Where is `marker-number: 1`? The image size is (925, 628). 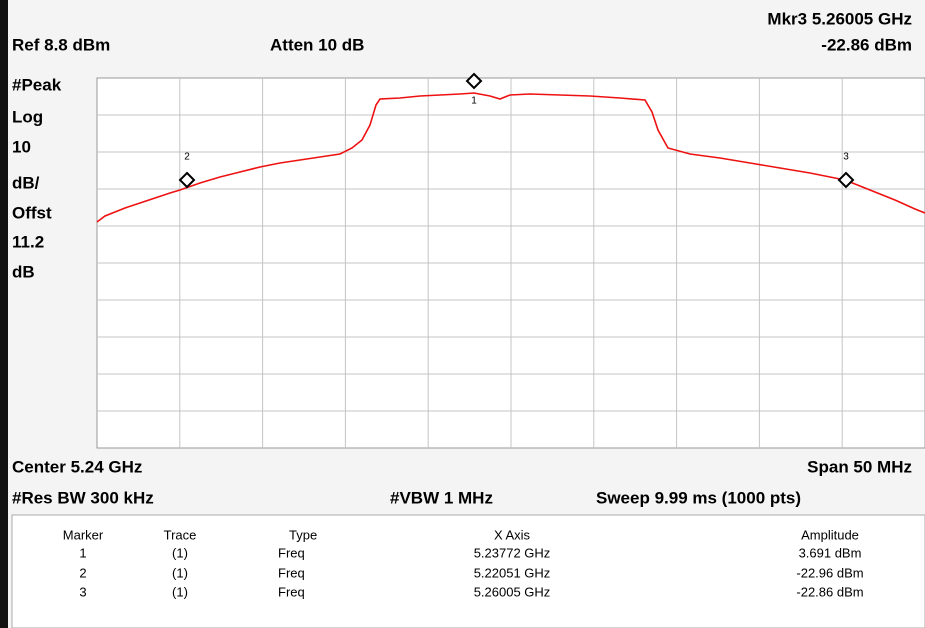
marker-number: 1 is located at coordinates (474, 101).